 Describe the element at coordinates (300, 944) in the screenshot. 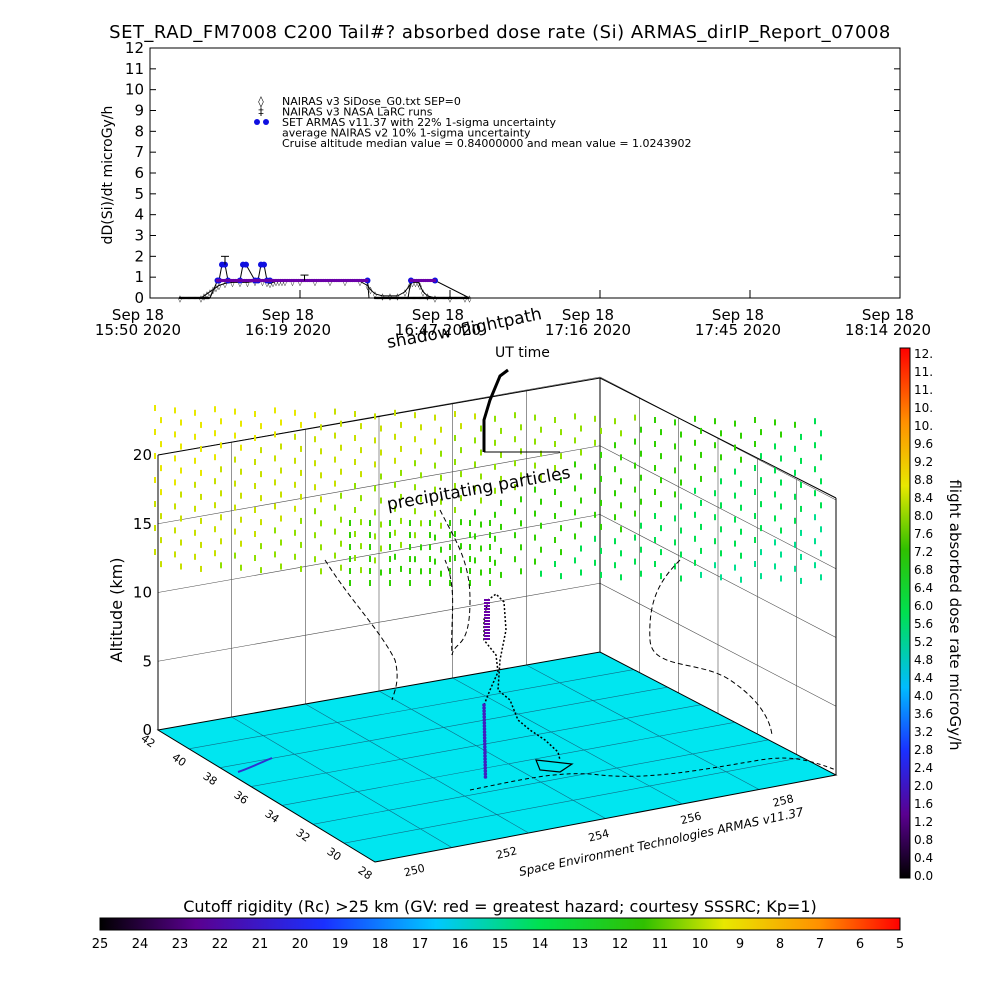

I see `bottom-colorbar-tick: 20` at that location.